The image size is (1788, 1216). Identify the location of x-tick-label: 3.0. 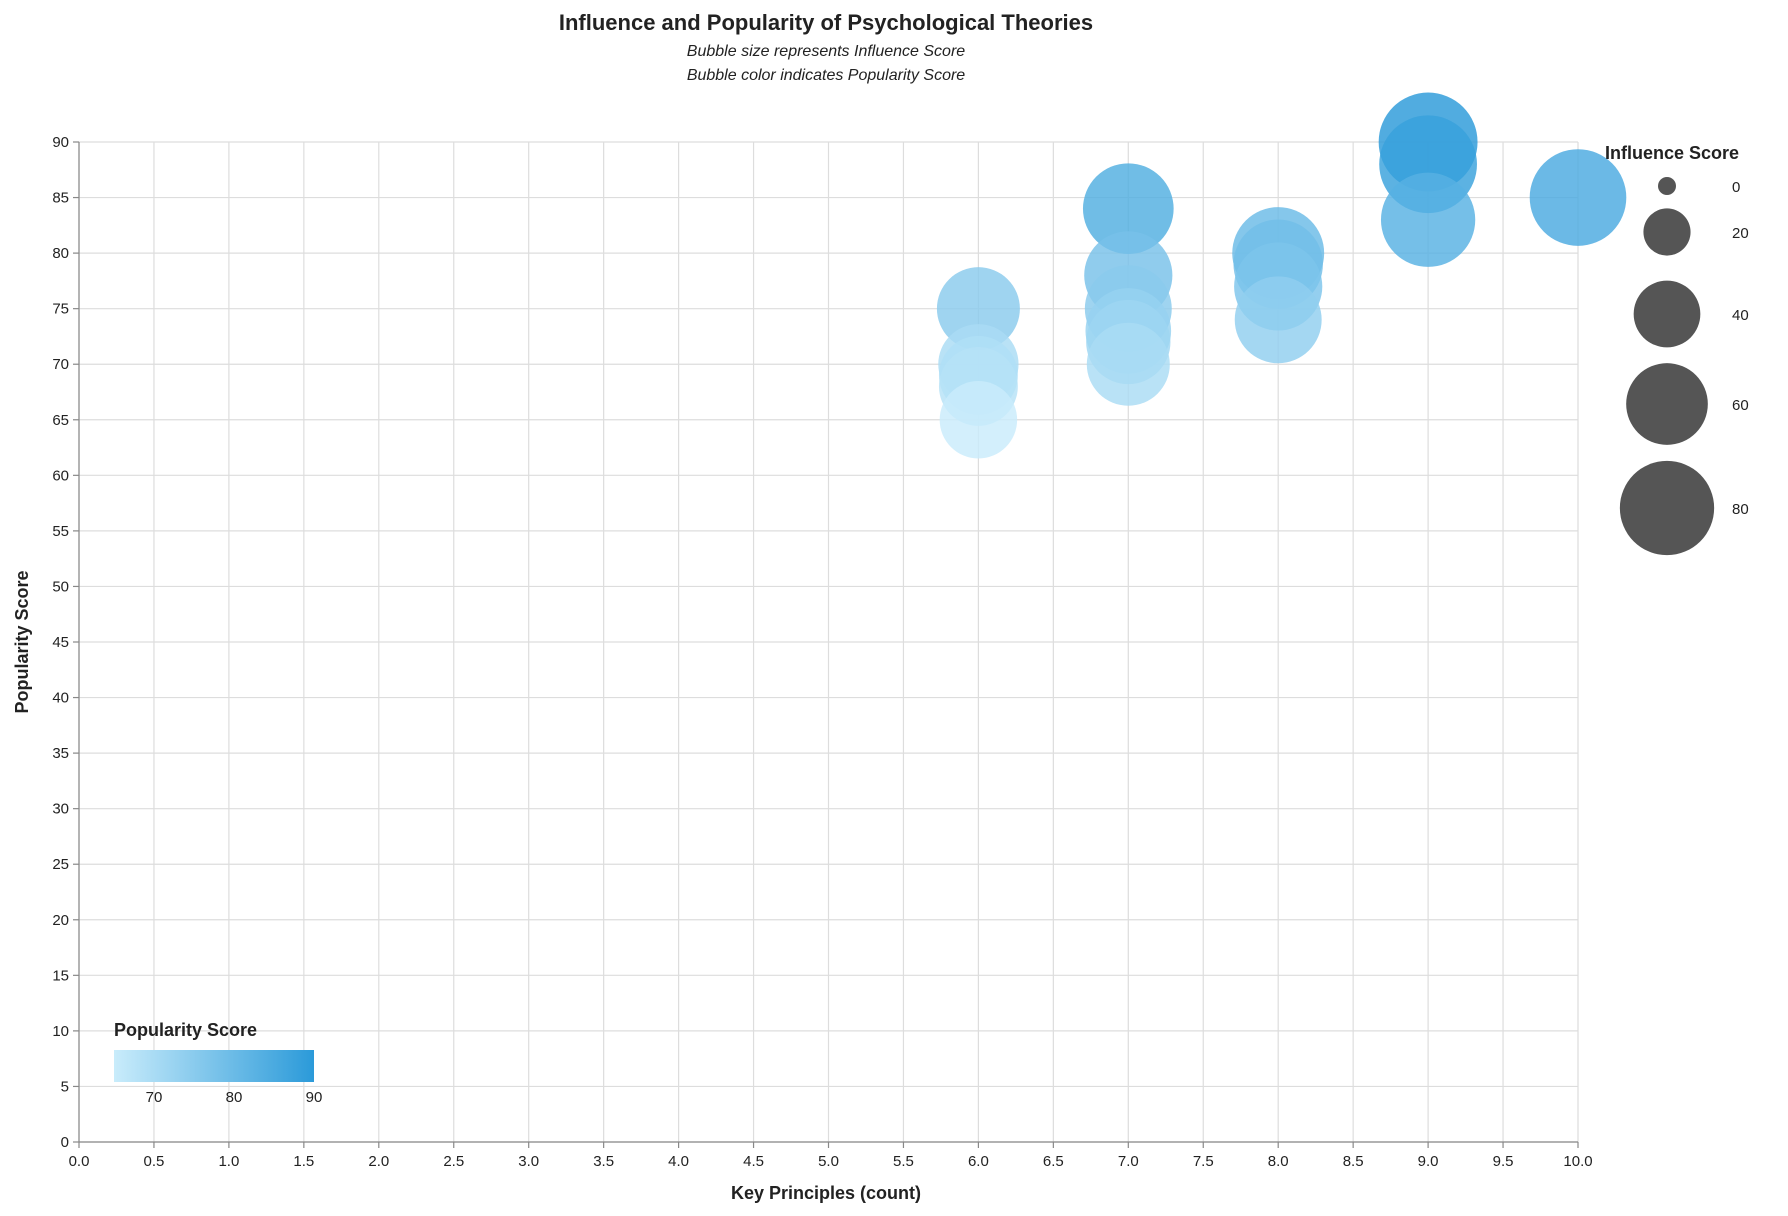
(528, 1161).